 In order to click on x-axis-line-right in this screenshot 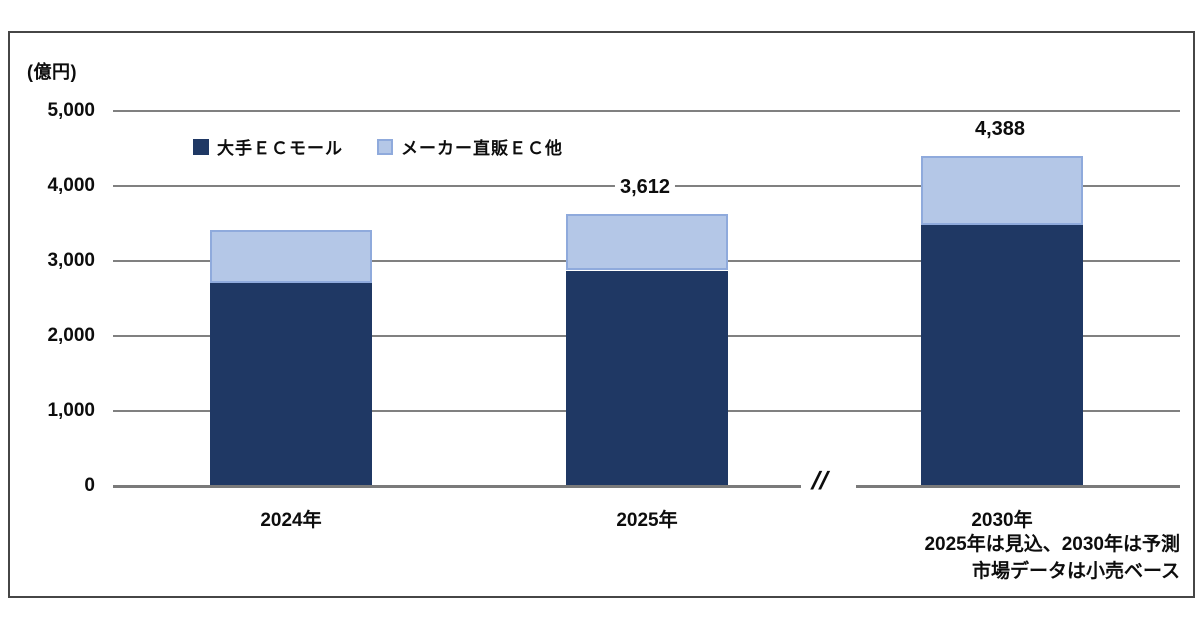, I will do `click(1018, 486)`.